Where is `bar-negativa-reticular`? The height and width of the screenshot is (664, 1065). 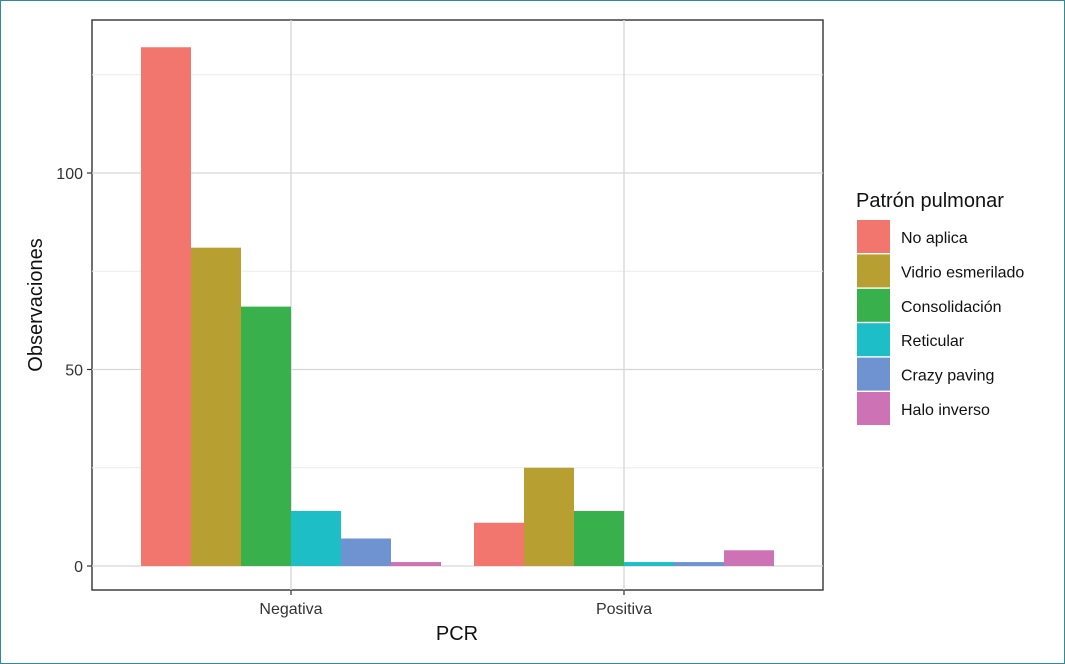
bar-negativa-reticular is located at coordinates (316, 538).